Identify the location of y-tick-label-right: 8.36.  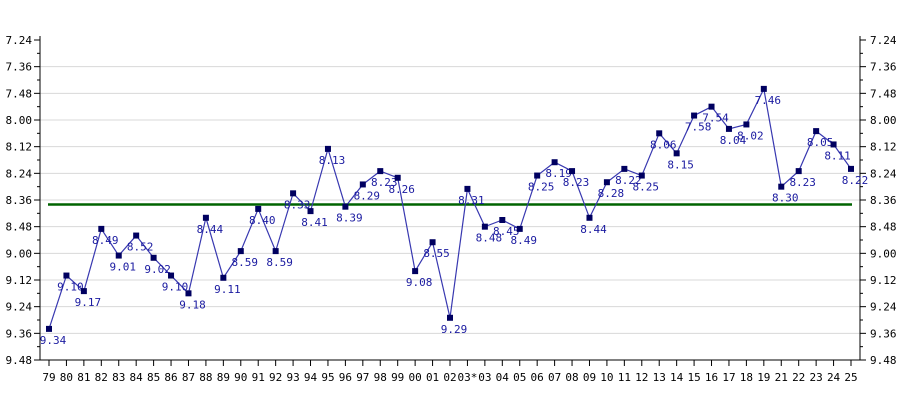
(883, 200).